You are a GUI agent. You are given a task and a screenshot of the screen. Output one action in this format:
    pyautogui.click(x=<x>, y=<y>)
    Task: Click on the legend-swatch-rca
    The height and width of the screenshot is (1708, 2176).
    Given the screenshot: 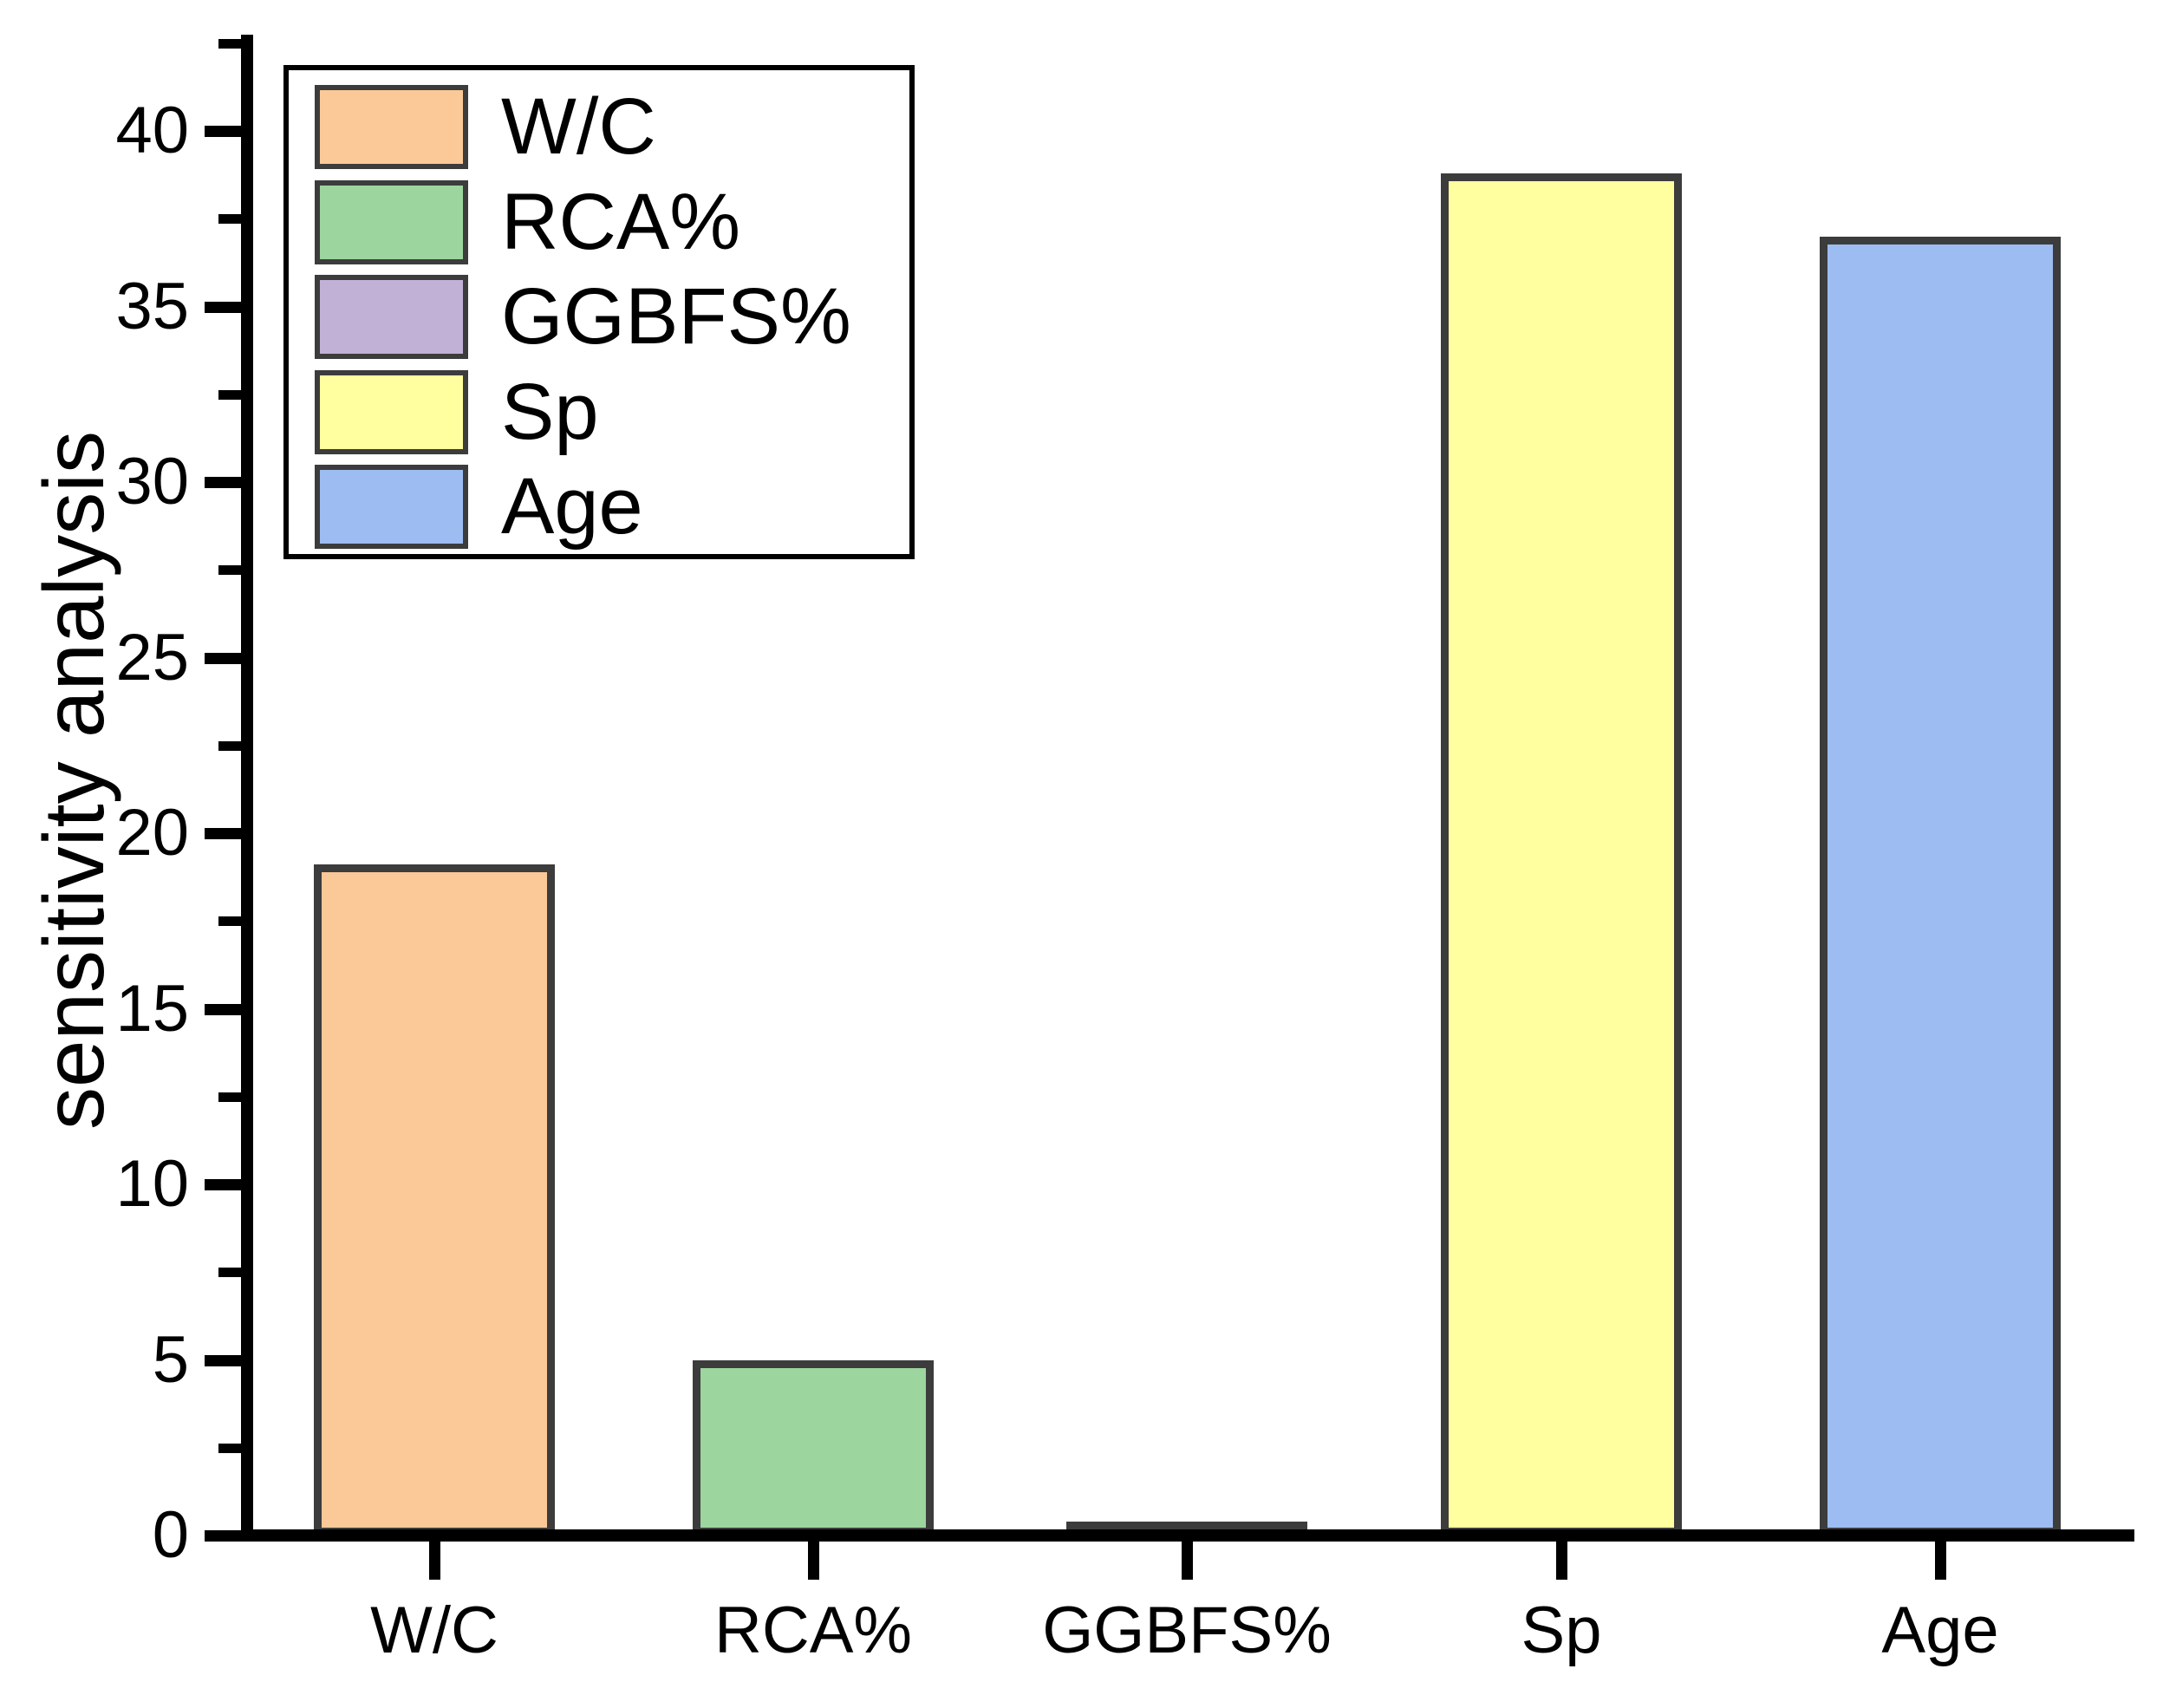 What is the action you would take?
    pyautogui.click(x=391, y=222)
    